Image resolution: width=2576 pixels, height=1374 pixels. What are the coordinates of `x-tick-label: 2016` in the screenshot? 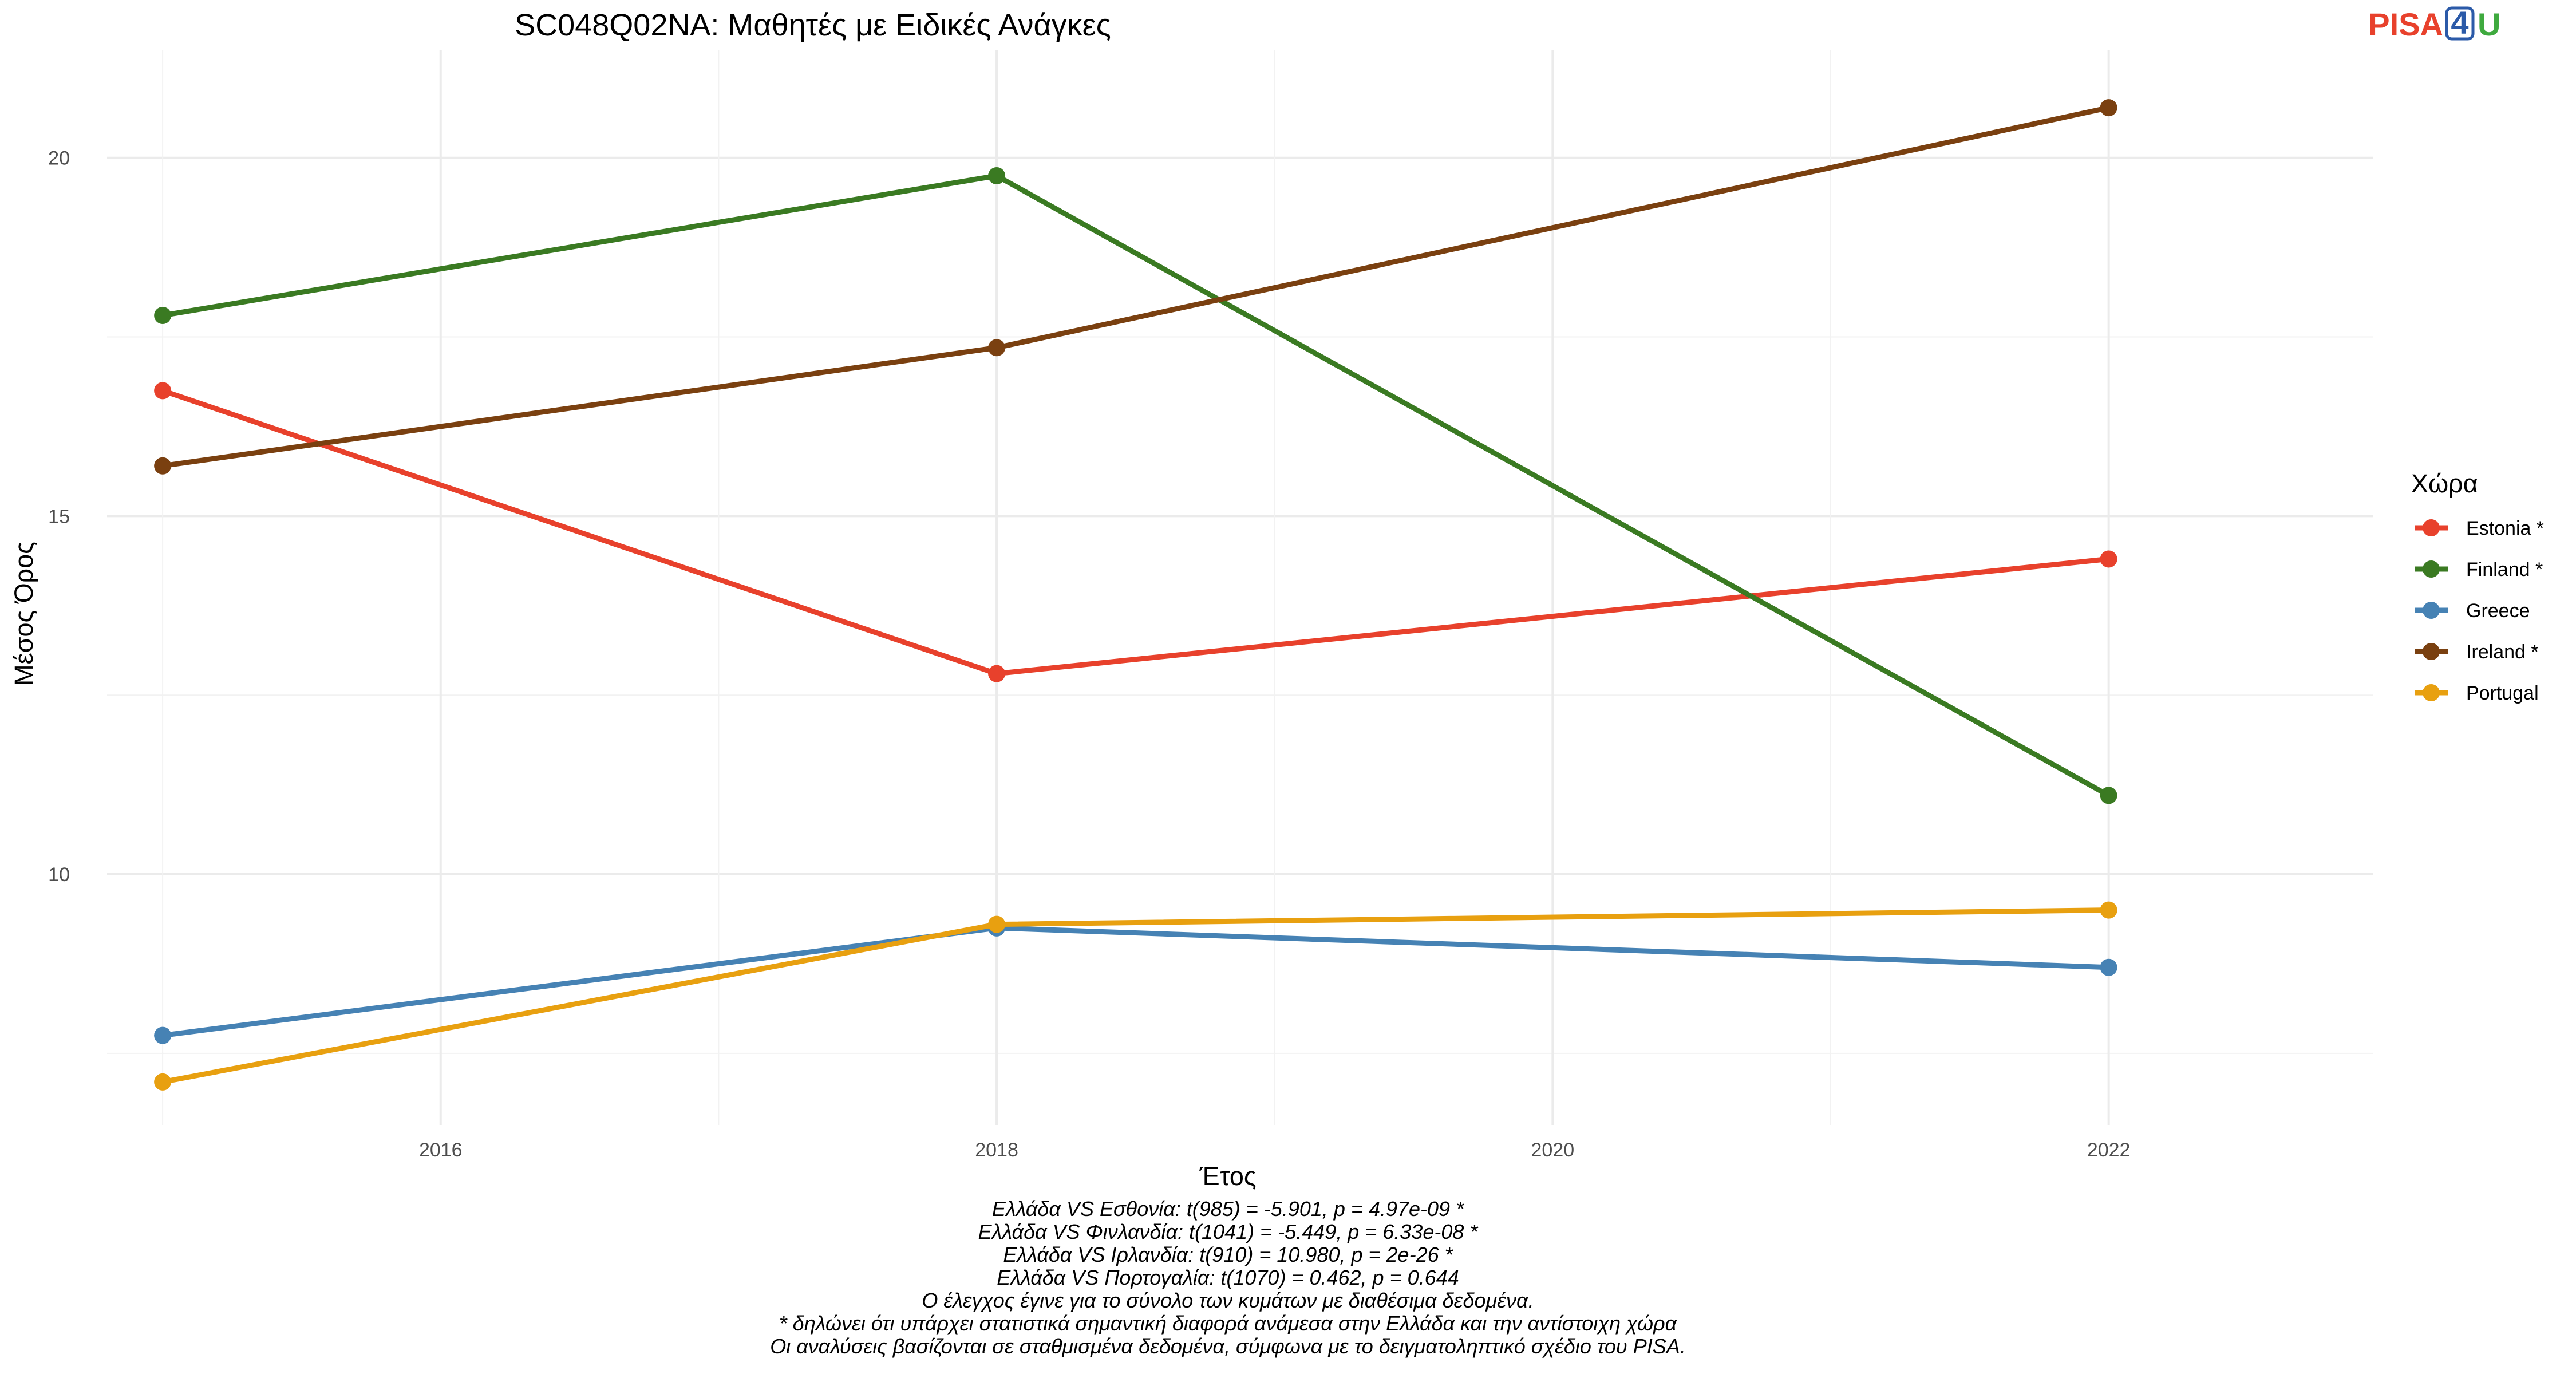 It's located at (441, 1150).